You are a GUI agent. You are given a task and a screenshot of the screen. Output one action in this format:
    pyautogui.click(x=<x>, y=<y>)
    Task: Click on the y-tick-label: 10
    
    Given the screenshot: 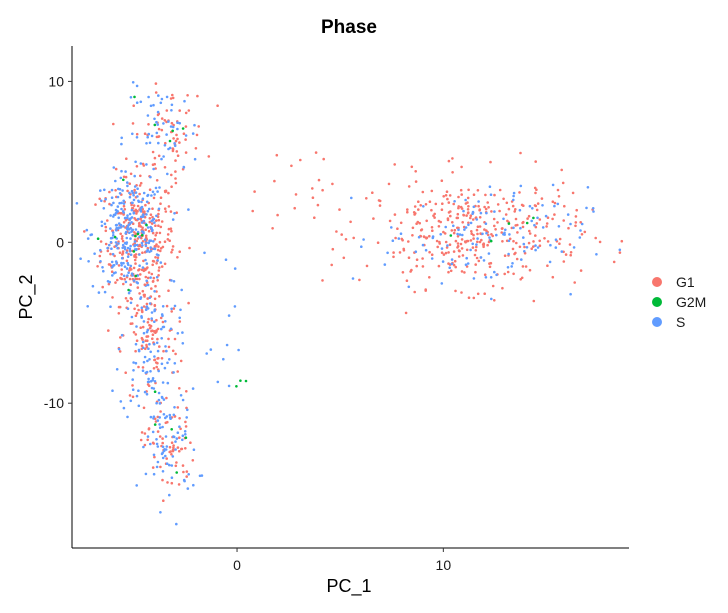 What is the action you would take?
    pyautogui.click(x=56, y=81)
    